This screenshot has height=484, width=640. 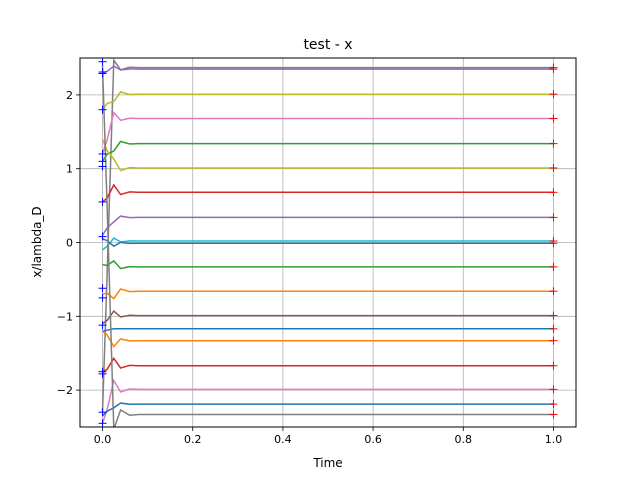 What do you see at coordinates (103, 439) in the screenshot?
I see `x-tick-label: 0.0` at bounding box center [103, 439].